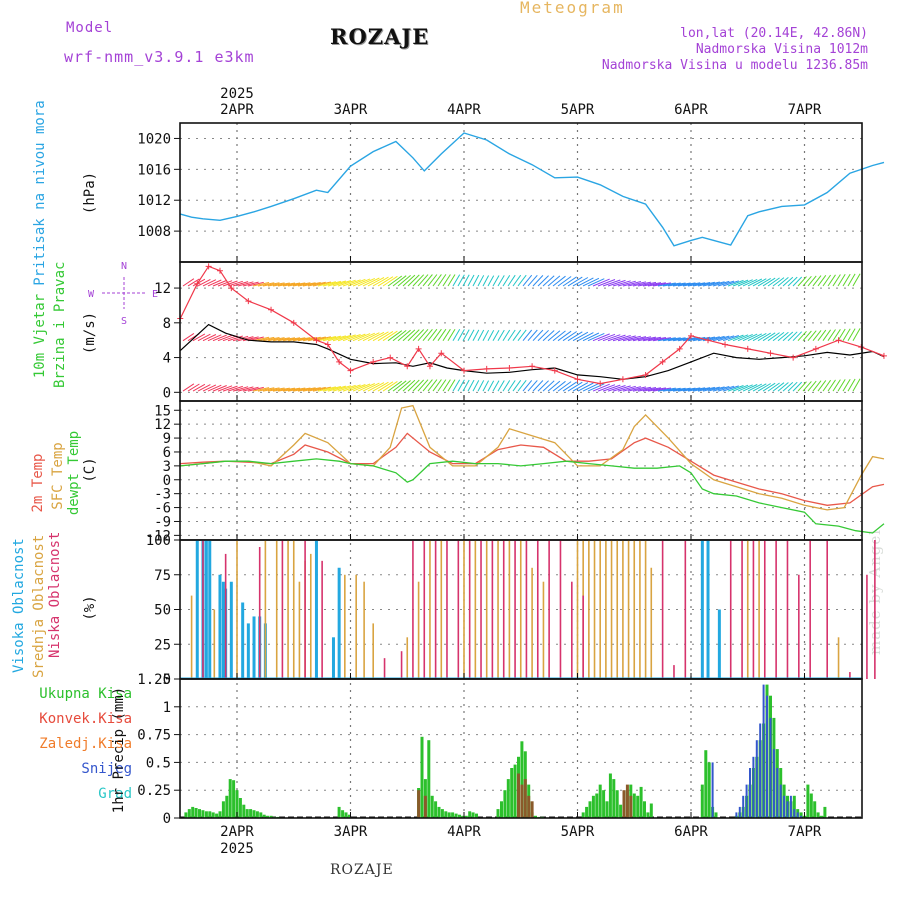 The height and width of the screenshot is (900, 900). What do you see at coordinates (167, 680) in the screenshot?
I see `cloud-tick-label: 0` at bounding box center [167, 680].